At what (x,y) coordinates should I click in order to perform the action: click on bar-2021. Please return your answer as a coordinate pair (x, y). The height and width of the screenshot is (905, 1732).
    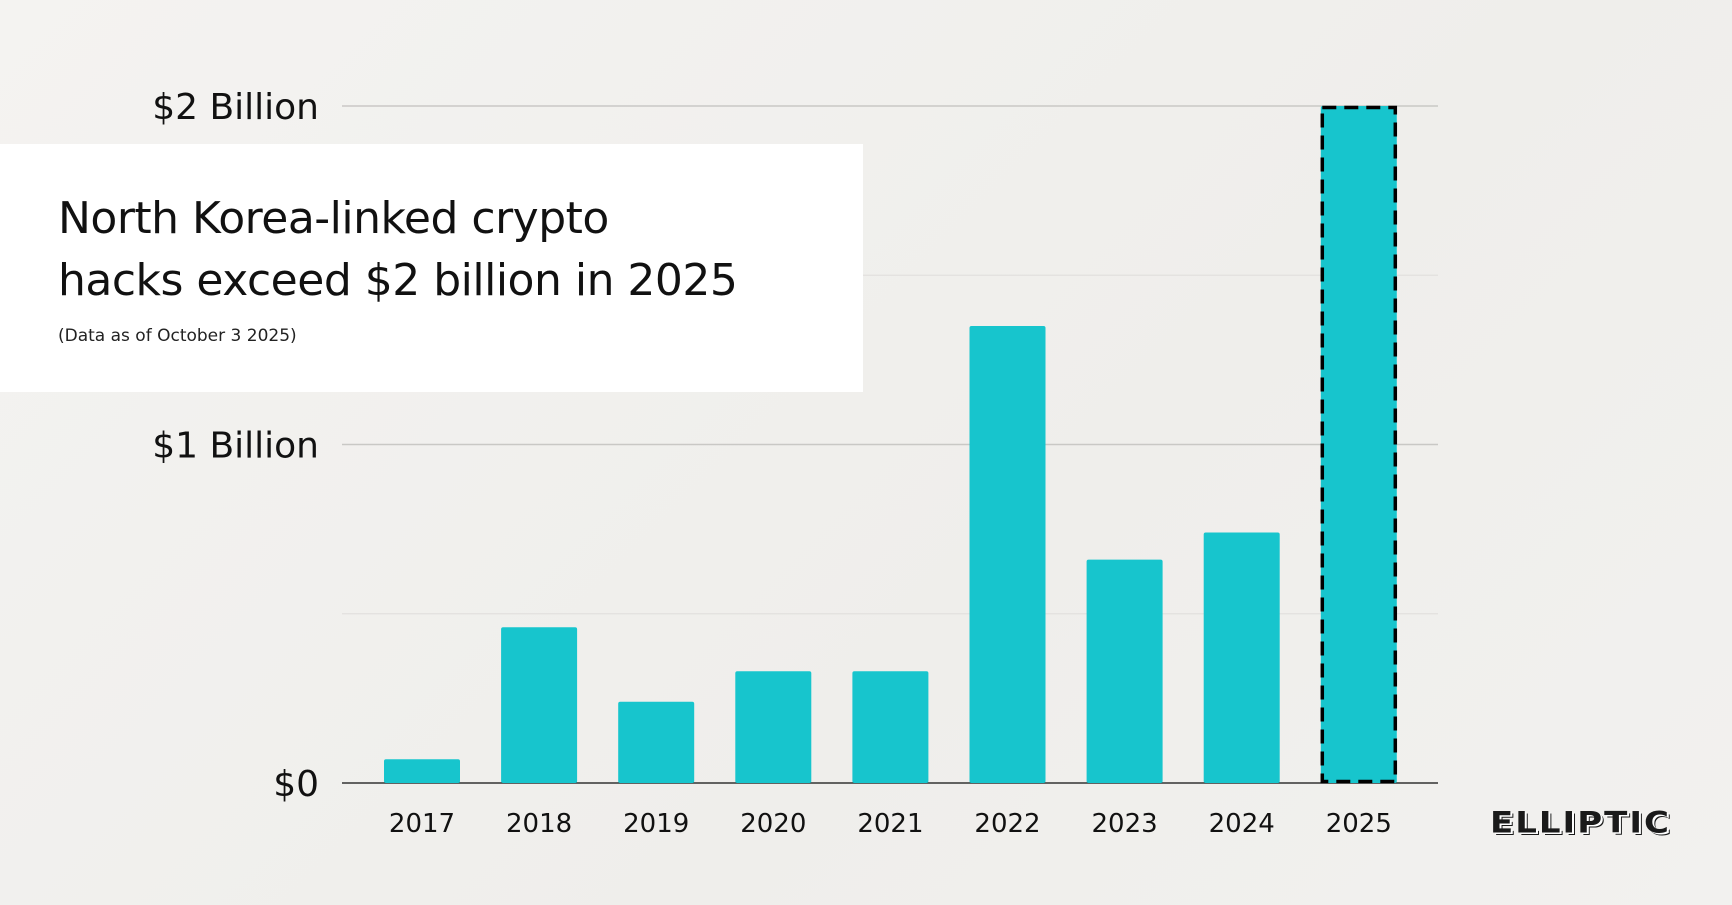
    Looking at the image, I should click on (890, 727).